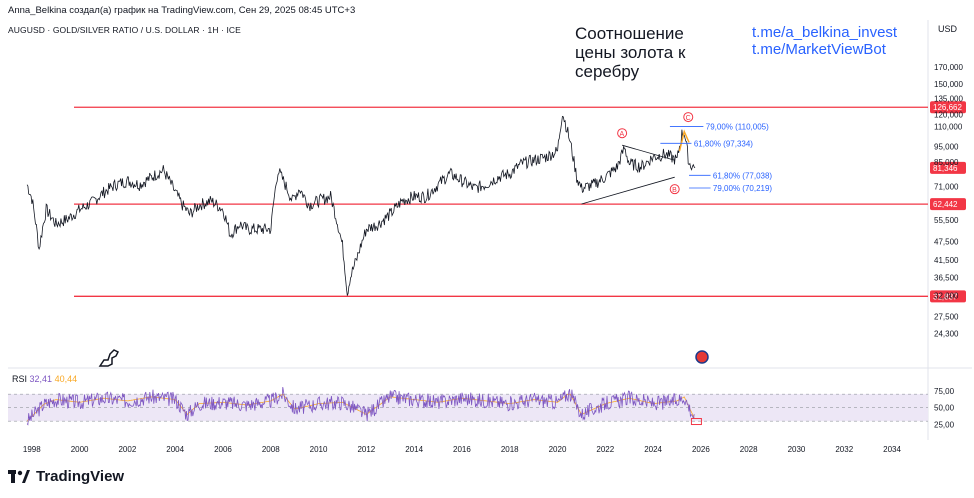  What do you see at coordinates (175, 449) in the screenshot?
I see `time-tick-label: 2004` at bounding box center [175, 449].